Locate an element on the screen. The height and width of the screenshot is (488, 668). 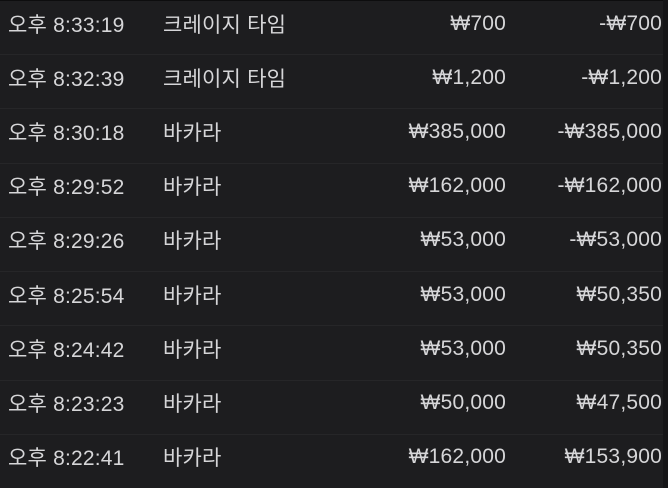
time-cell: 오후 8:22:41 is located at coordinates (66, 459).